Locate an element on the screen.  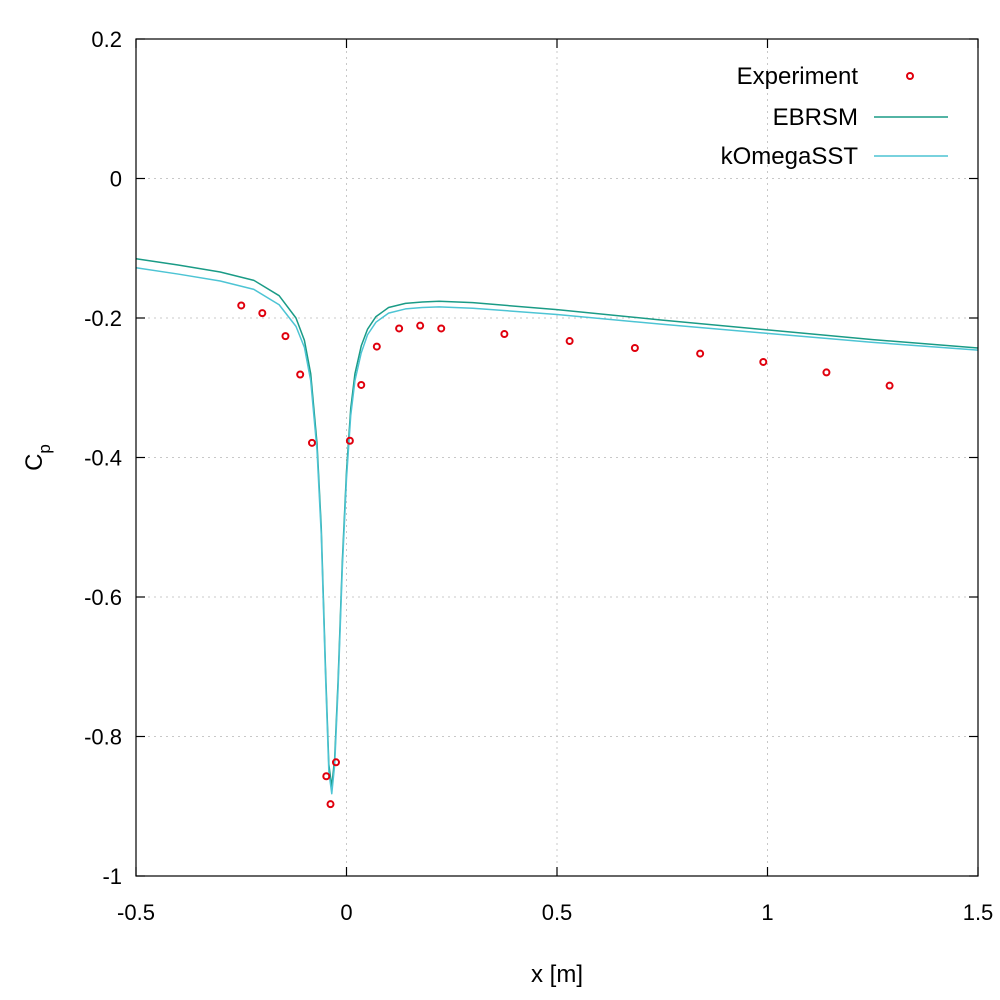
x-tick-label: 0 is located at coordinates (346, 912).